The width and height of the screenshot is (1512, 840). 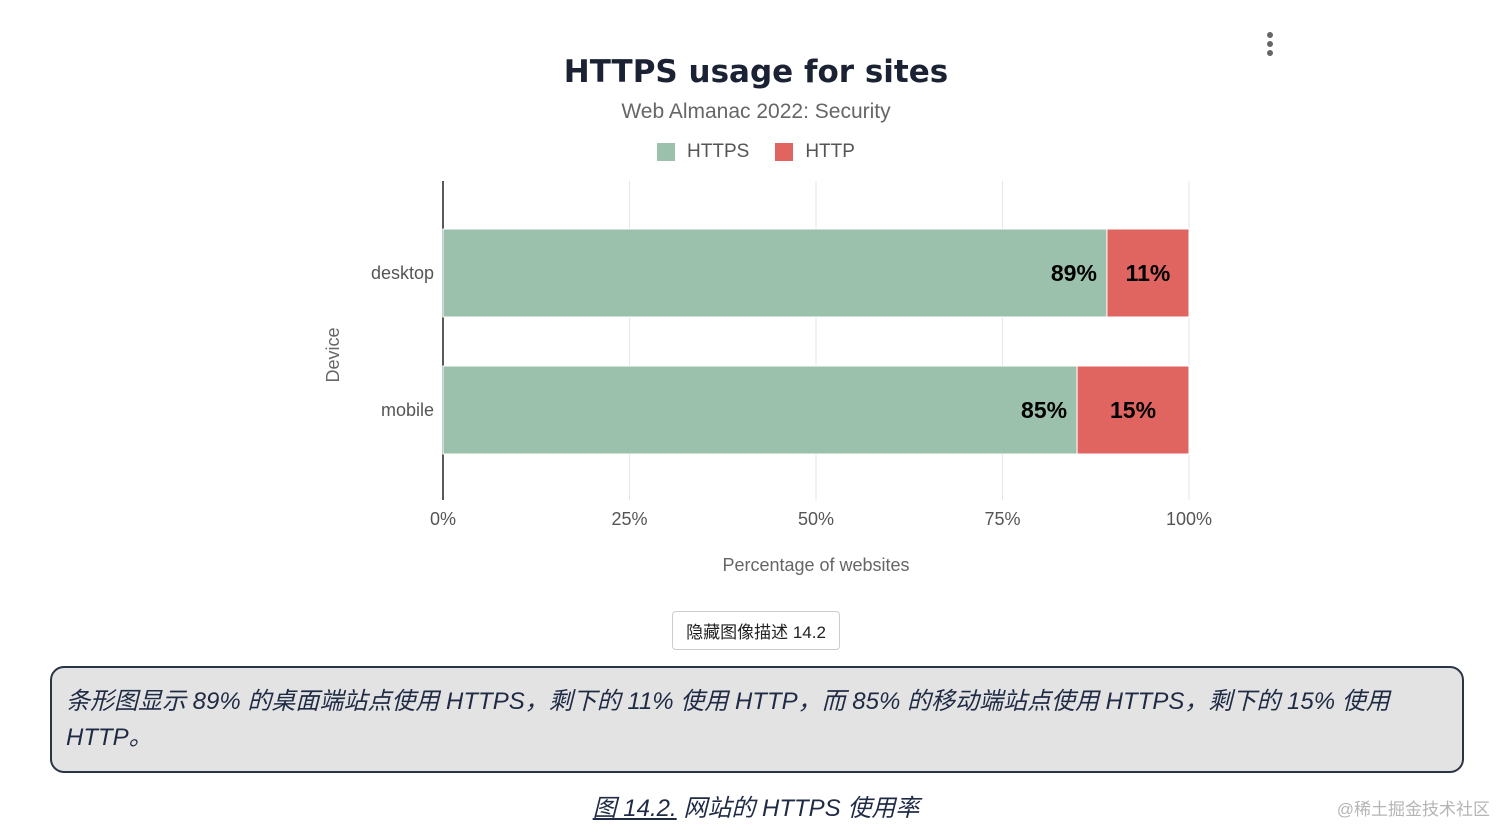 I want to click on chart-subtitle: Web Almanac 2022: Security, so click(x=756, y=111).